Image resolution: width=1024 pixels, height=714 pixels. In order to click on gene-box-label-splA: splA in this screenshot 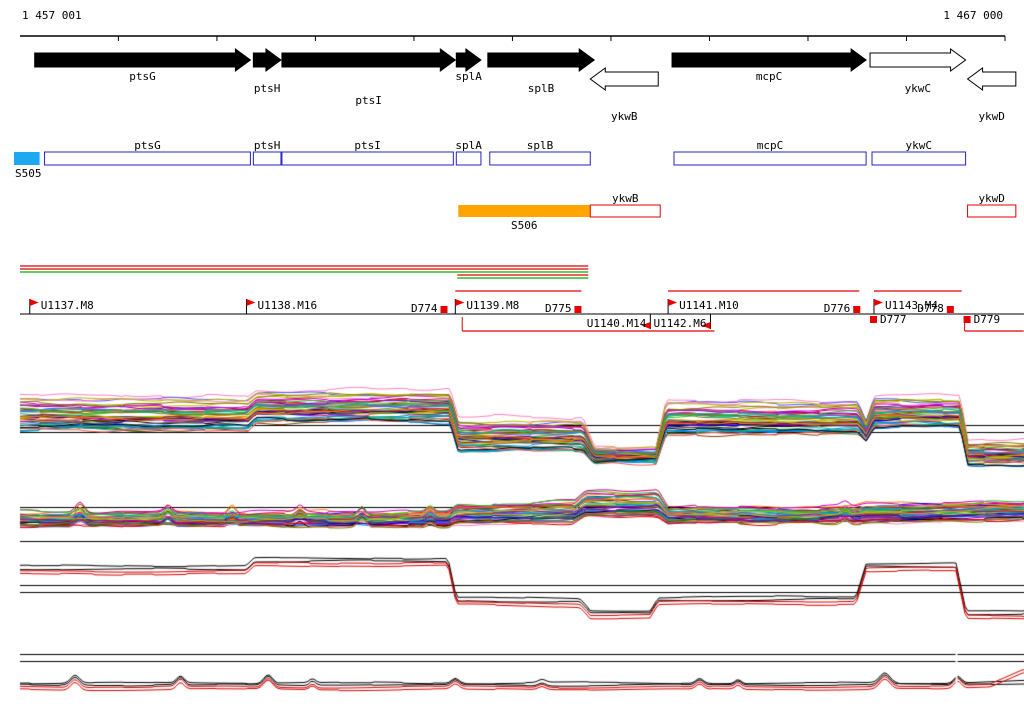, I will do `click(468, 145)`.